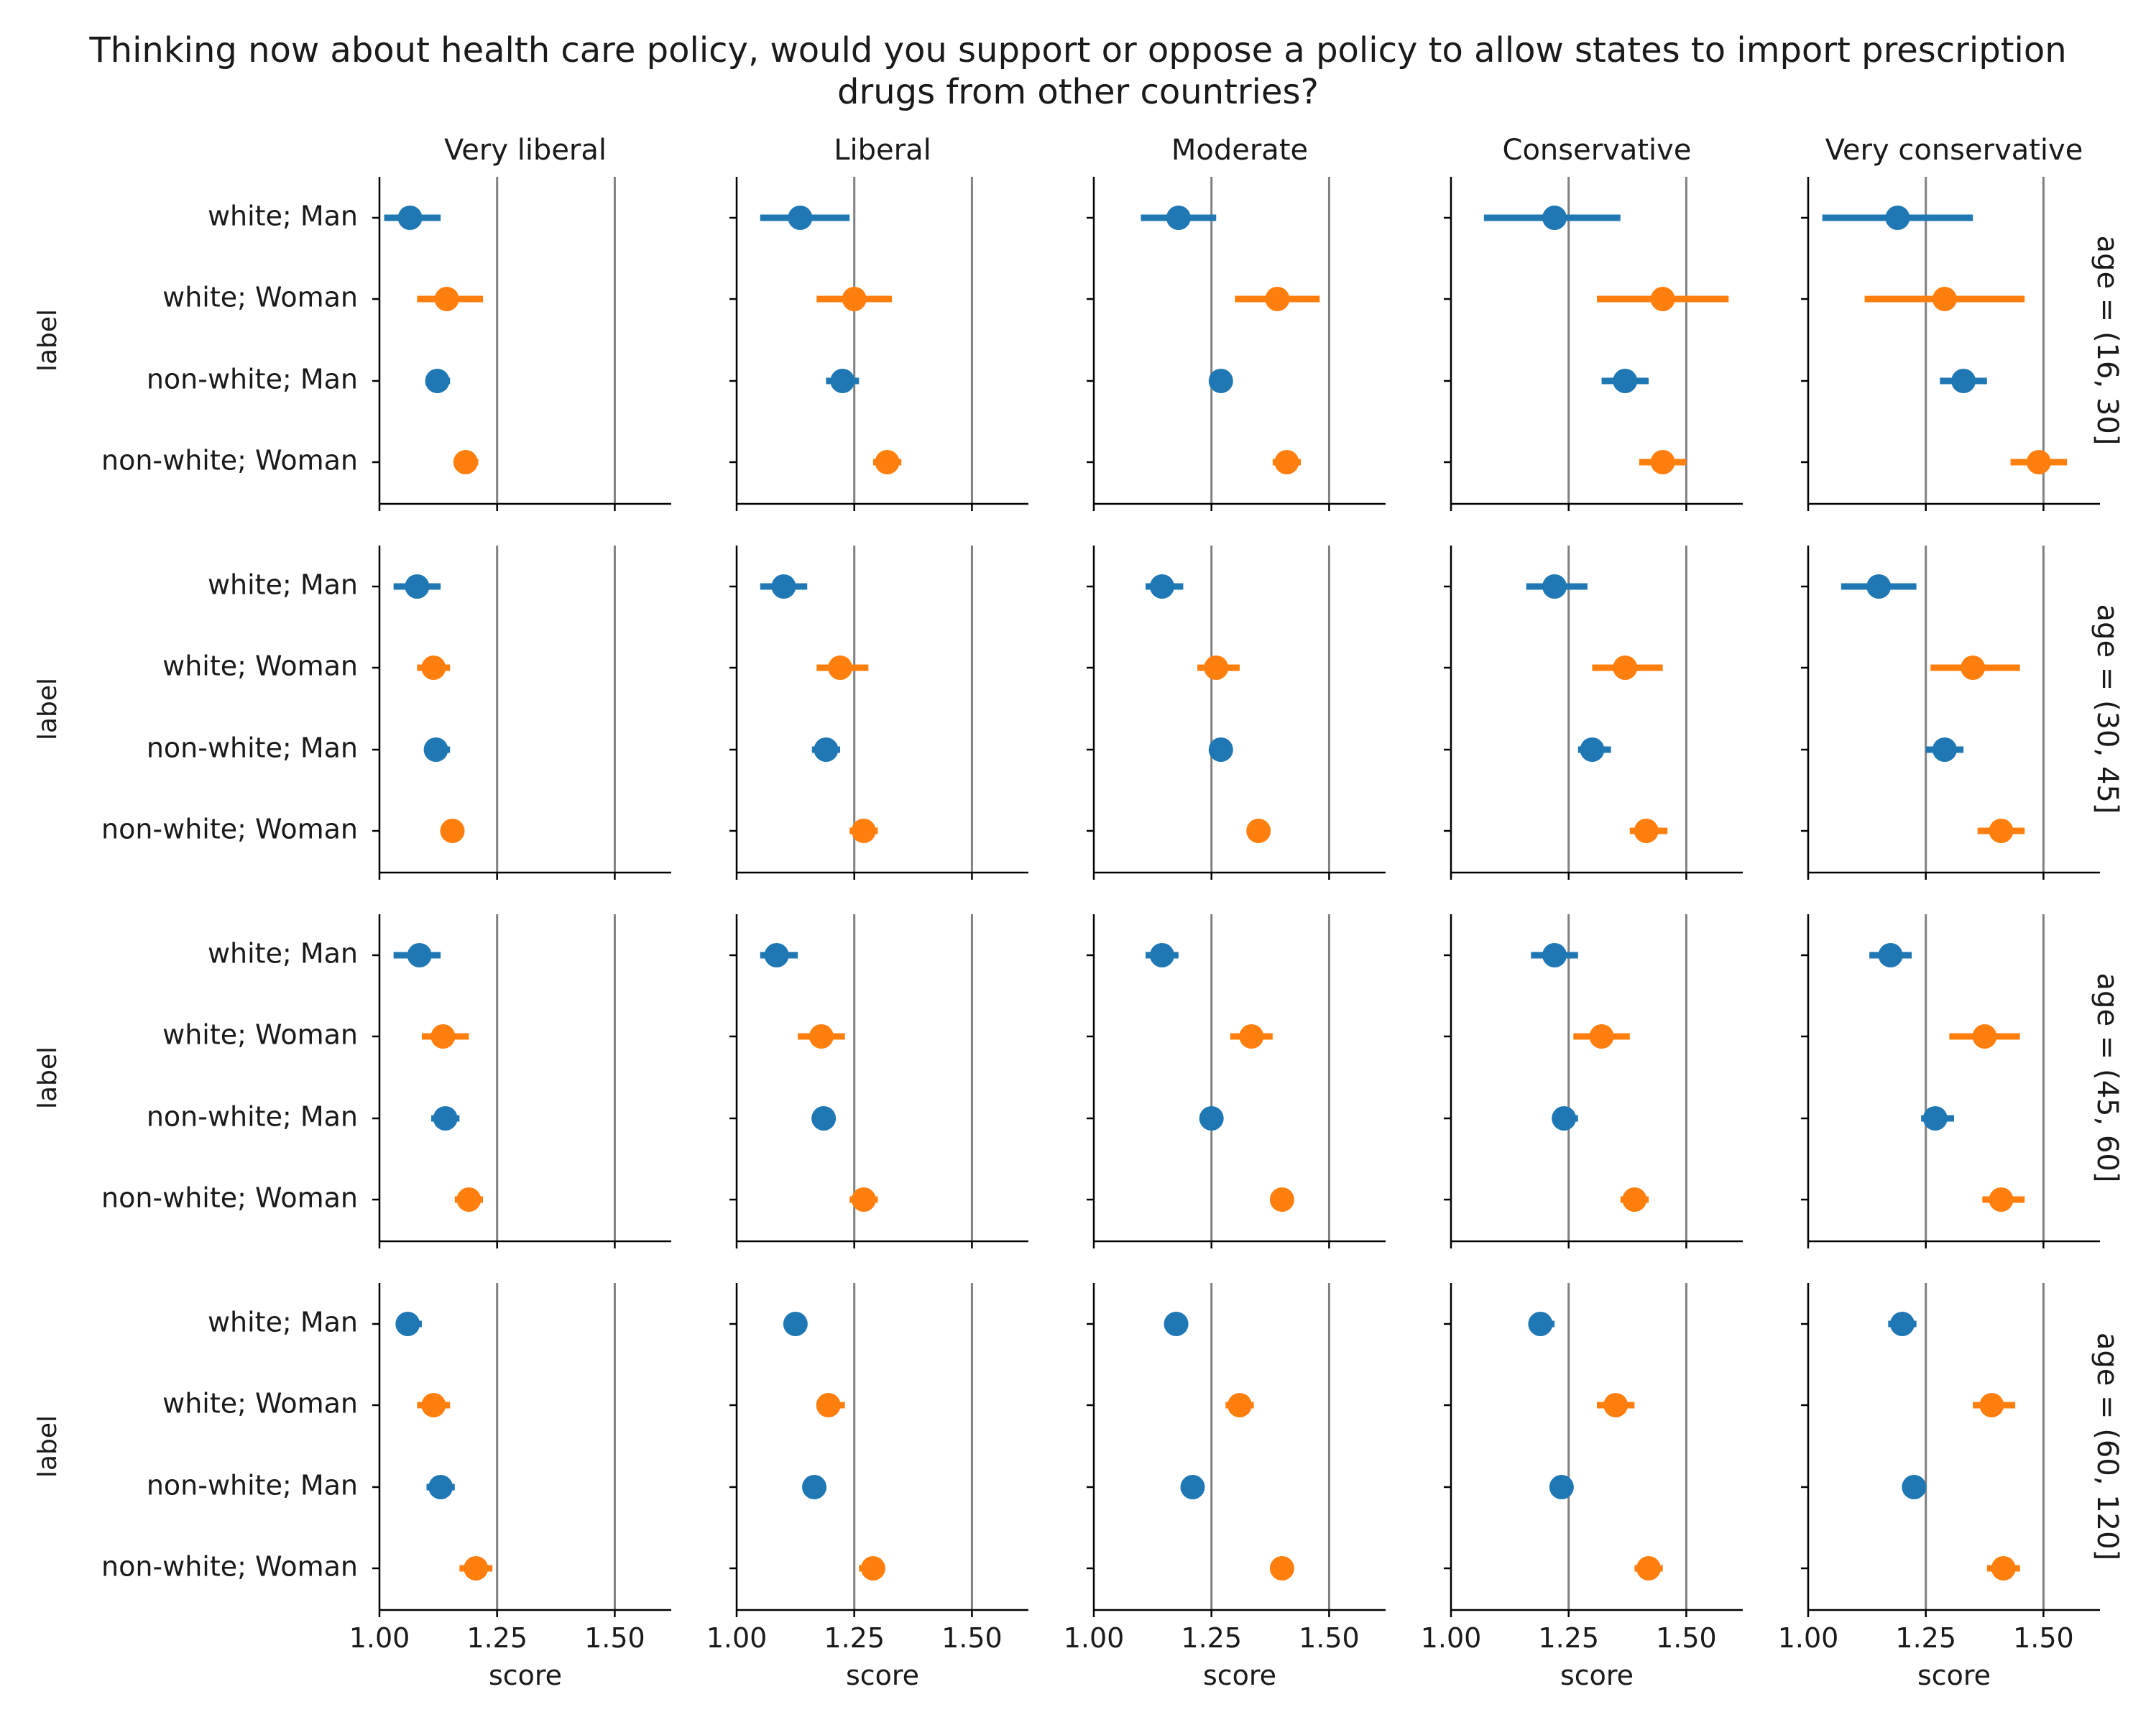 This screenshot has width=2156, height=1725. What do you see at coordinates (525, 150) in the screenshot?
I see `column-title: Very liberal` at bounding box center [525, 150].